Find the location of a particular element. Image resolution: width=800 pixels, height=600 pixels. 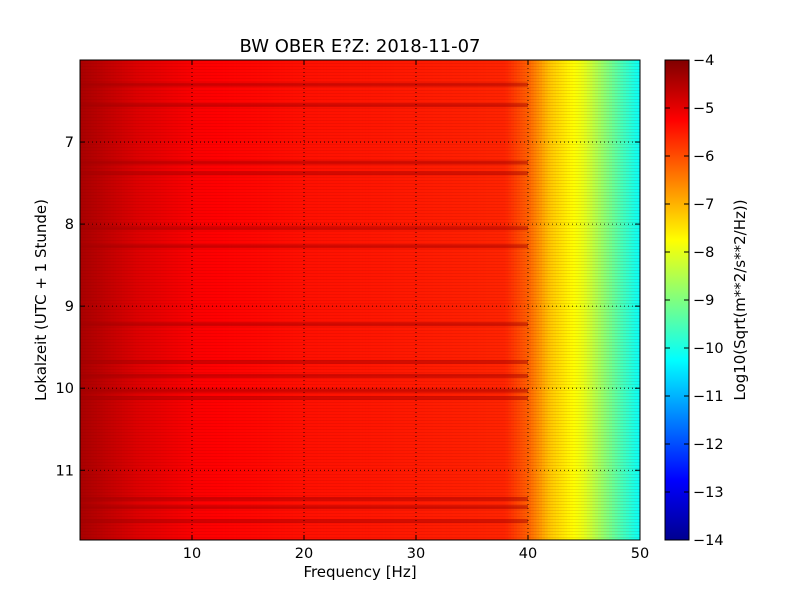

x-axis-label: Frequency [Hz] is located at coordinates (359, 572).